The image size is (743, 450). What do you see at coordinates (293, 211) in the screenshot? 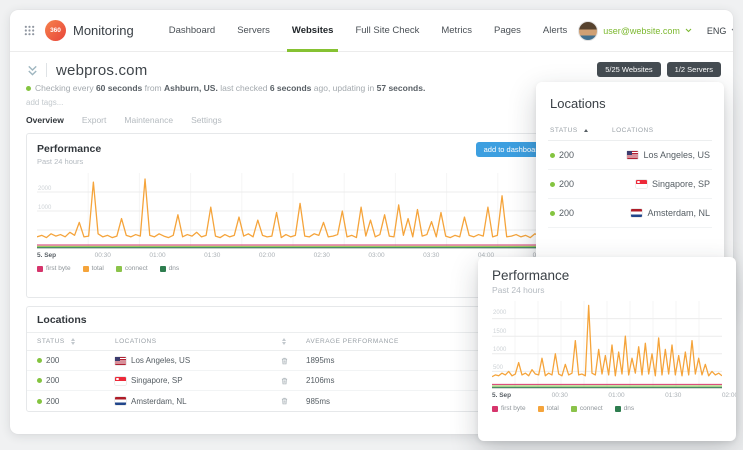
I see `performance-chart` at bounding box center [293, 211].